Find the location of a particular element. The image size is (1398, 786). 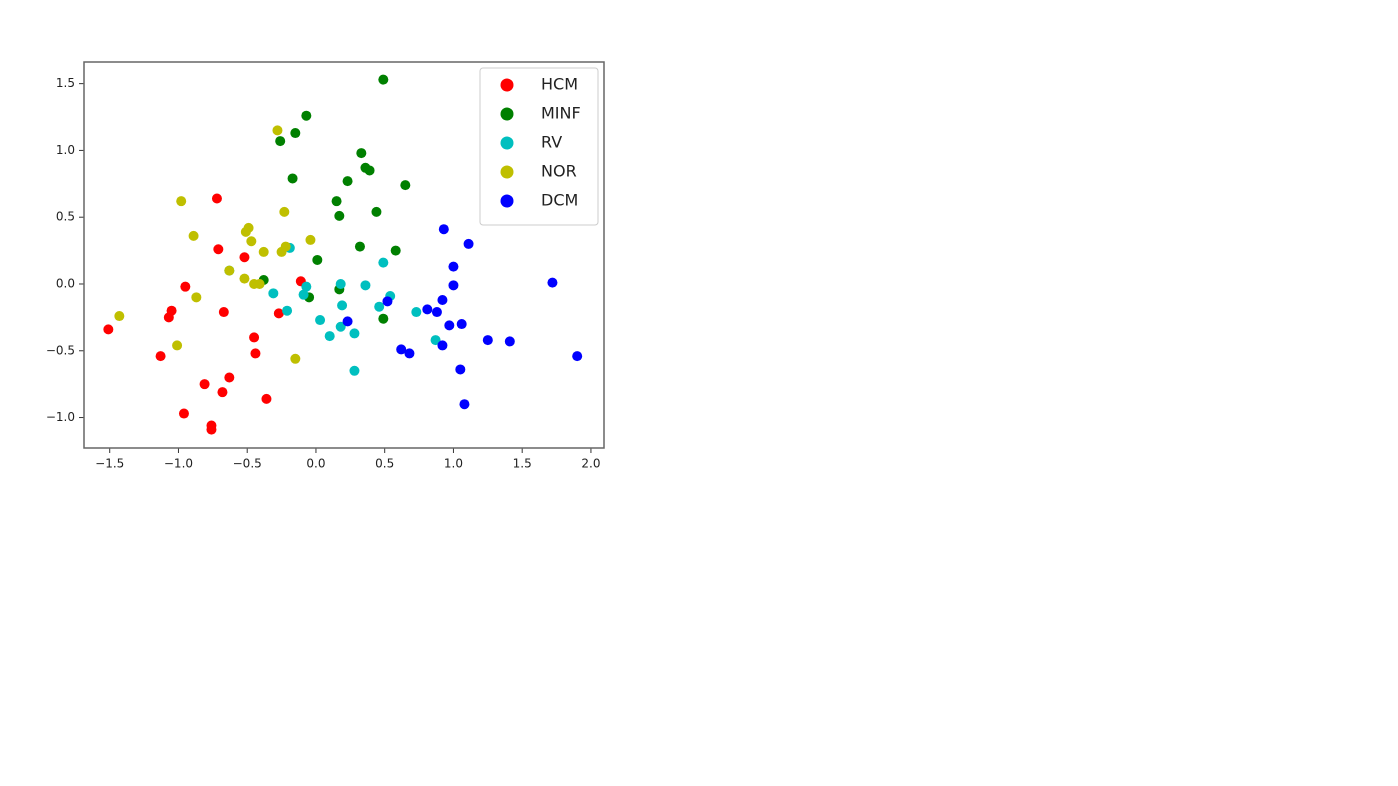

y-tick-label: −0.5 is located at coordinates (60, 350).